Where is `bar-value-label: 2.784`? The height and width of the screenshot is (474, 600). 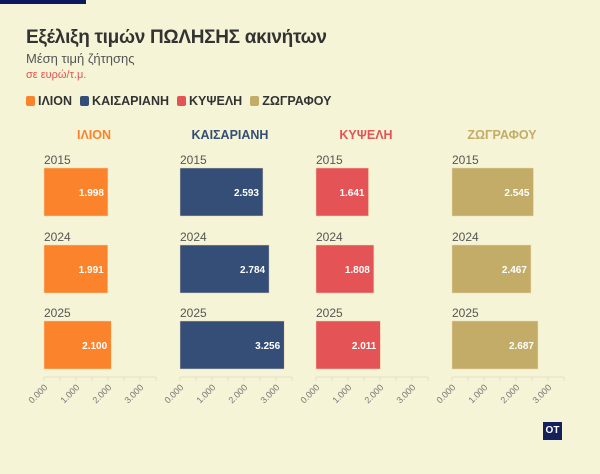 bar-value-label: 2.784 is located at coordinates (252, 270).